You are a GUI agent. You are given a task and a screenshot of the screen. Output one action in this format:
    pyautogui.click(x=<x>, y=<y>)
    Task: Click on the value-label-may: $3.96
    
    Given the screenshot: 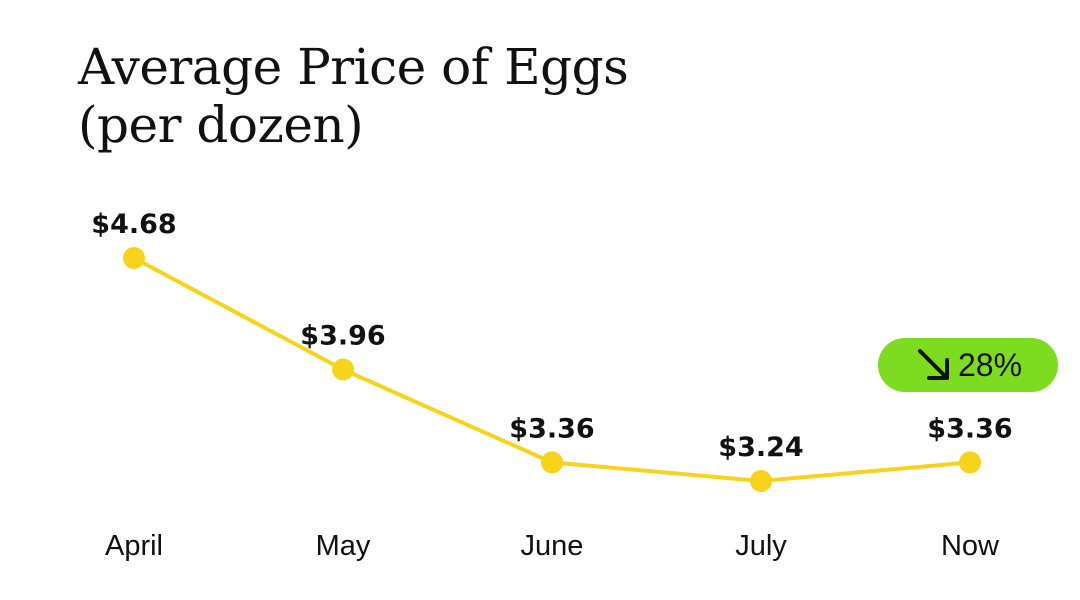 What is the action you would take?
    pyautogui.click(x=342, y=336)
    